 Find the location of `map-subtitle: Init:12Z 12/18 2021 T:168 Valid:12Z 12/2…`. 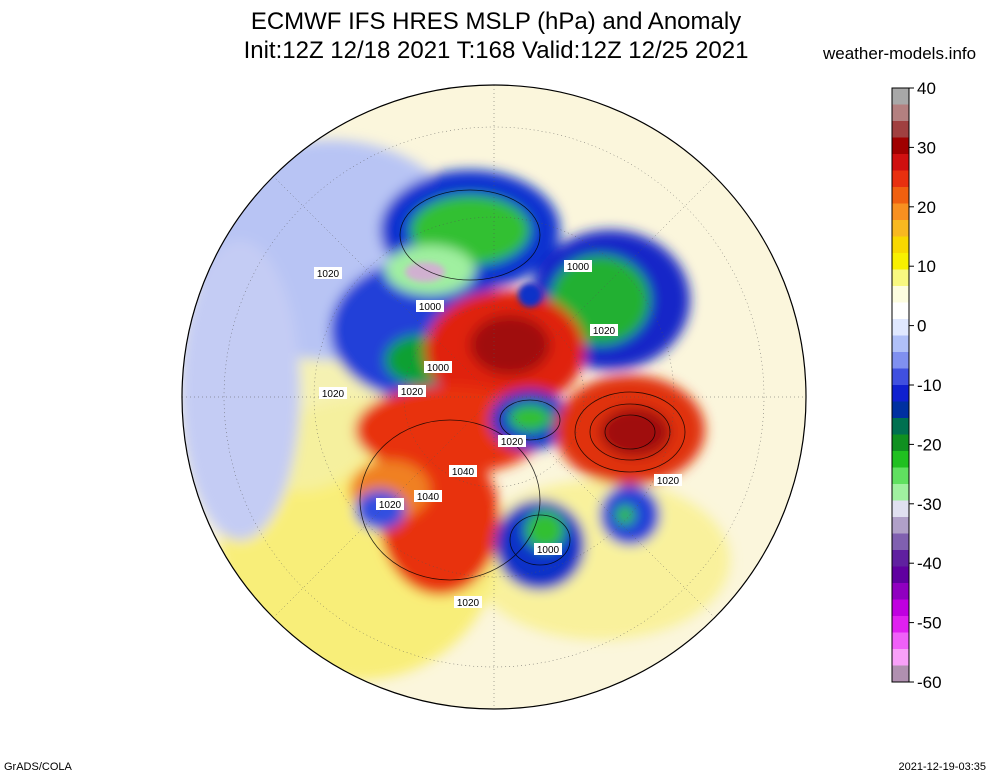

map-subtitle: Init:12Z 12/18 2021 T:168 Valid:12Z 12/2… is located at coordinates (496, 50).